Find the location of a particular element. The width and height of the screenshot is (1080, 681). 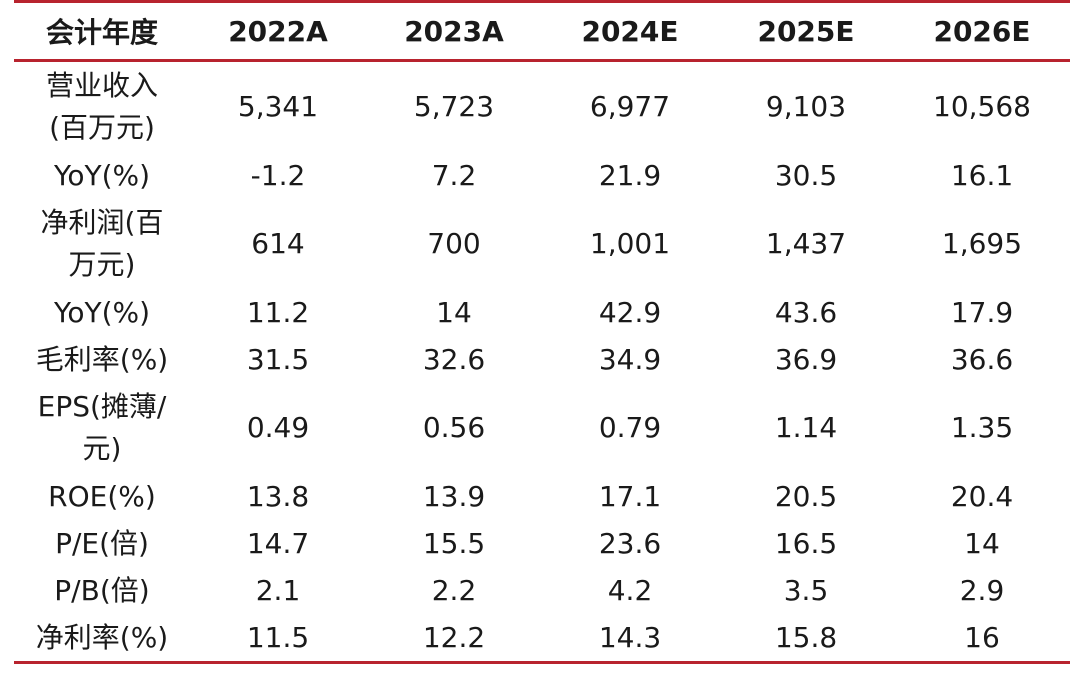

row-label: 营业收入(百万元) is located at coordinates (102, 107).